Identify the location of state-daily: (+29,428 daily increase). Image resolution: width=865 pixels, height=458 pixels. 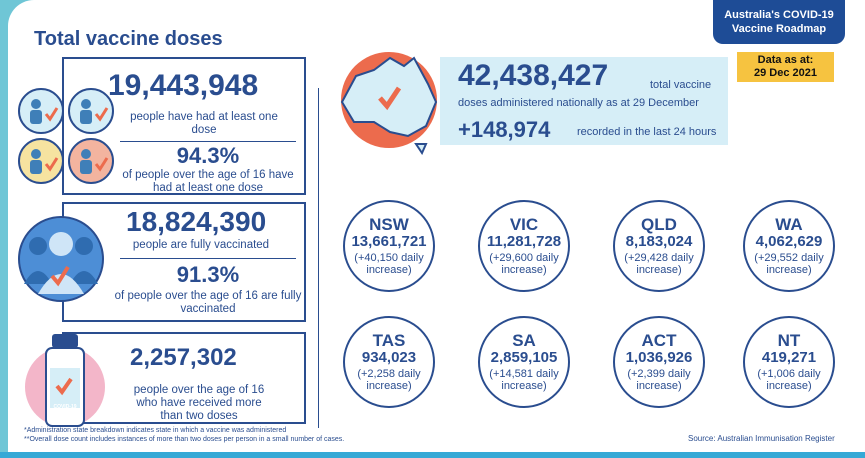
(659, 264).